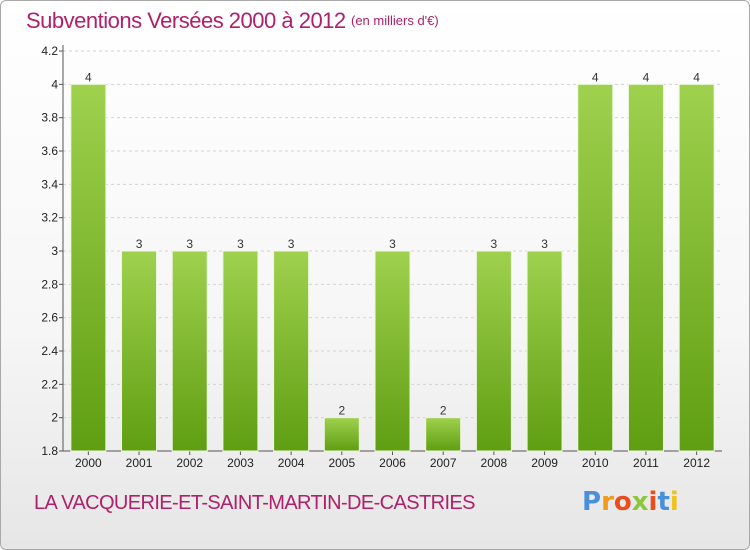  Describe the element at coordinates (139, 244) in the screenshot. I see `data-label-2001: 3` at that location.